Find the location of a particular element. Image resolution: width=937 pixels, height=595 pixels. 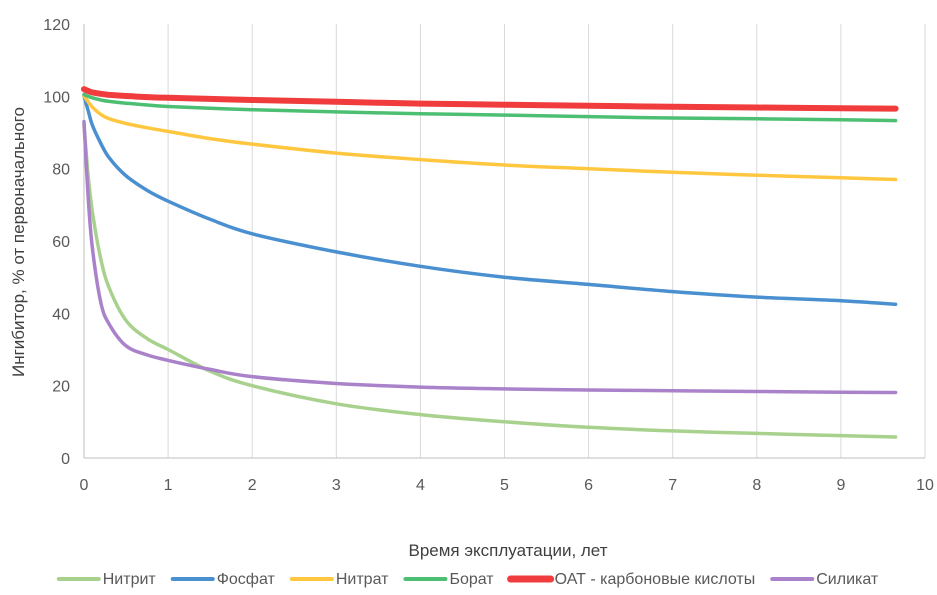

x-tick-label: 3 is located at coordinates (336, 485).